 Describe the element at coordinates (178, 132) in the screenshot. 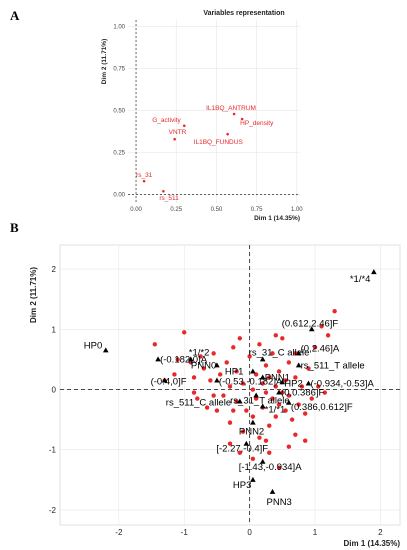

I see `variable-label: VNTR` at that location.